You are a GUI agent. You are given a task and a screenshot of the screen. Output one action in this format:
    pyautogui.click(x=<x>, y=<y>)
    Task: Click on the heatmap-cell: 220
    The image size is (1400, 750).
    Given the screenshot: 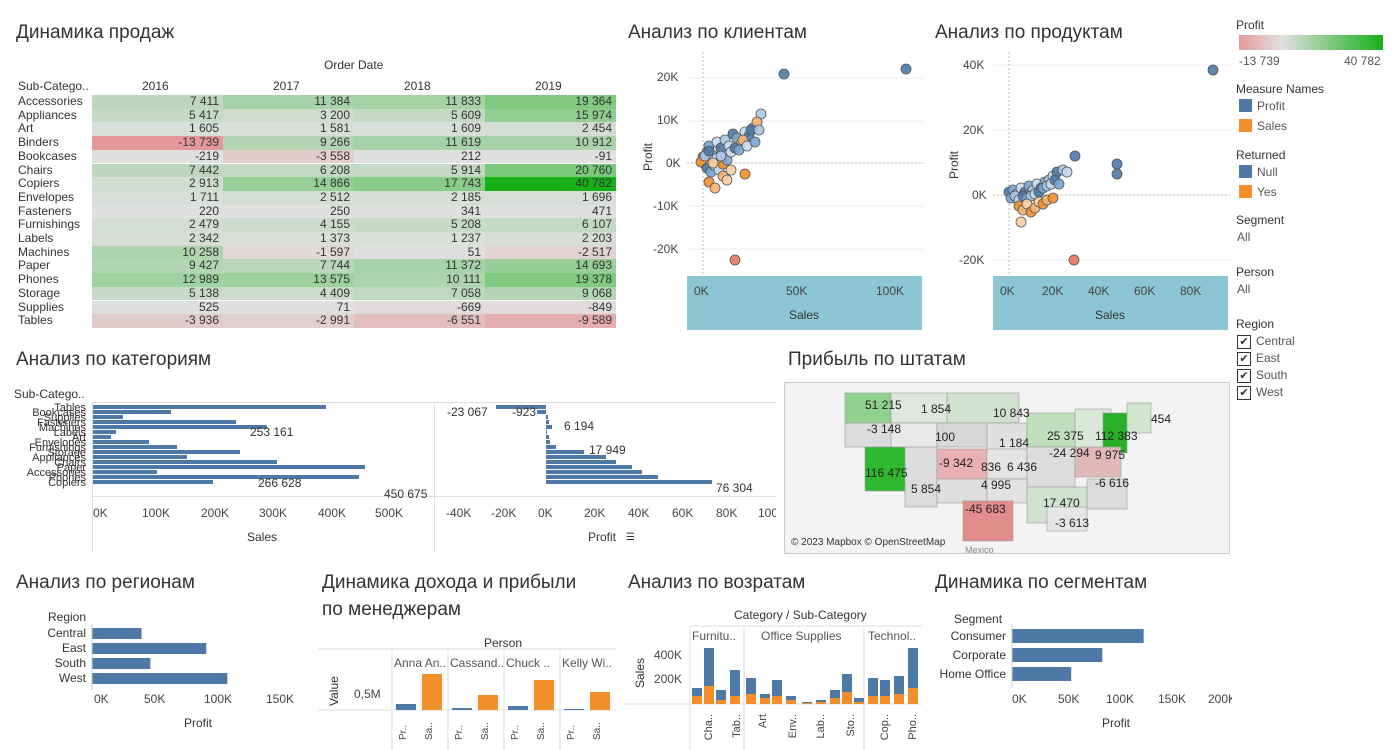 What is the action you would take?
    pyautogui.click(x=157, y=211)
    